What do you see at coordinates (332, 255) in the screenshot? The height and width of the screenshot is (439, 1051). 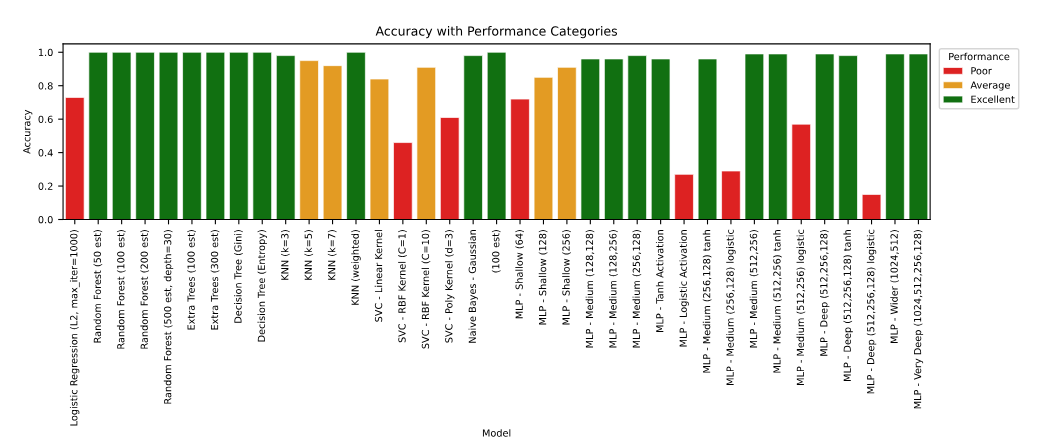 I see `x-tick-label: KNN (k=7)` at bounding box center [332, 255].